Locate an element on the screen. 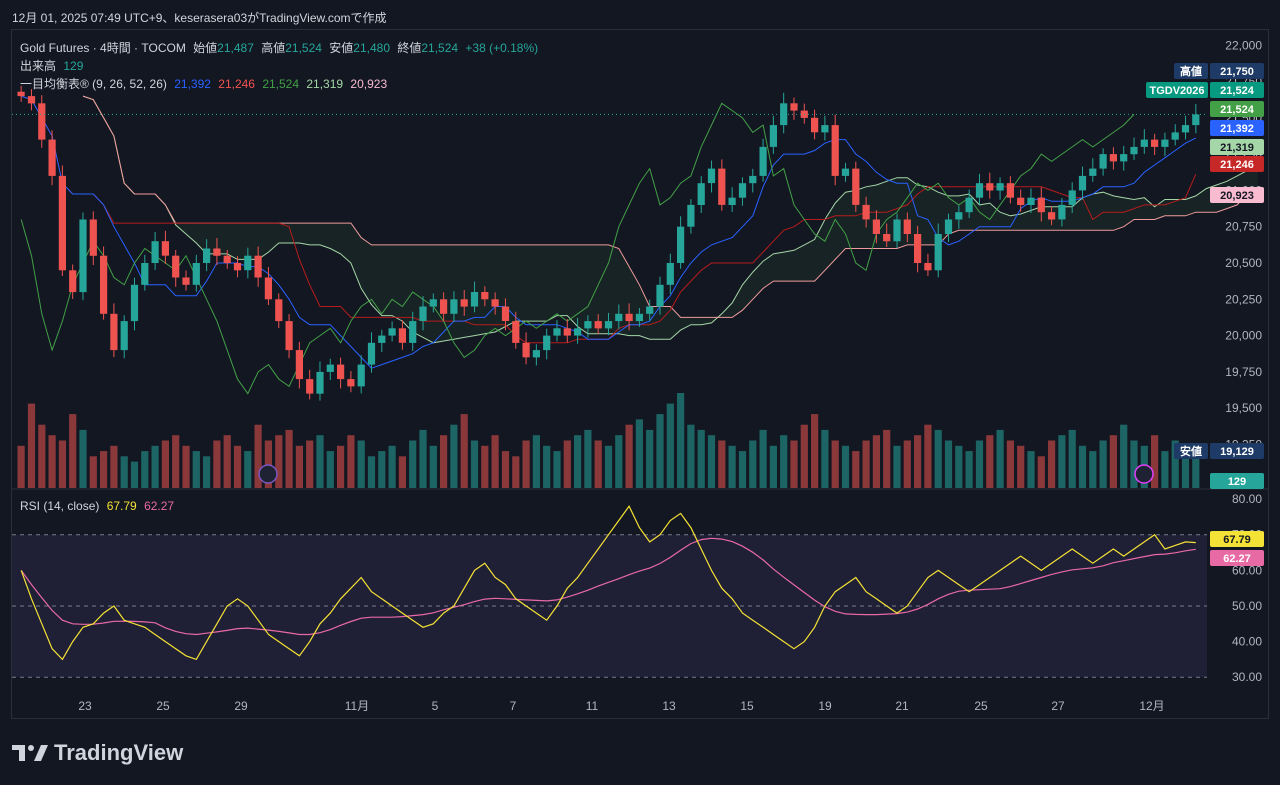 The image size is (1280, 785). legend-low: 21,480 is located at coordinates (371, 48).